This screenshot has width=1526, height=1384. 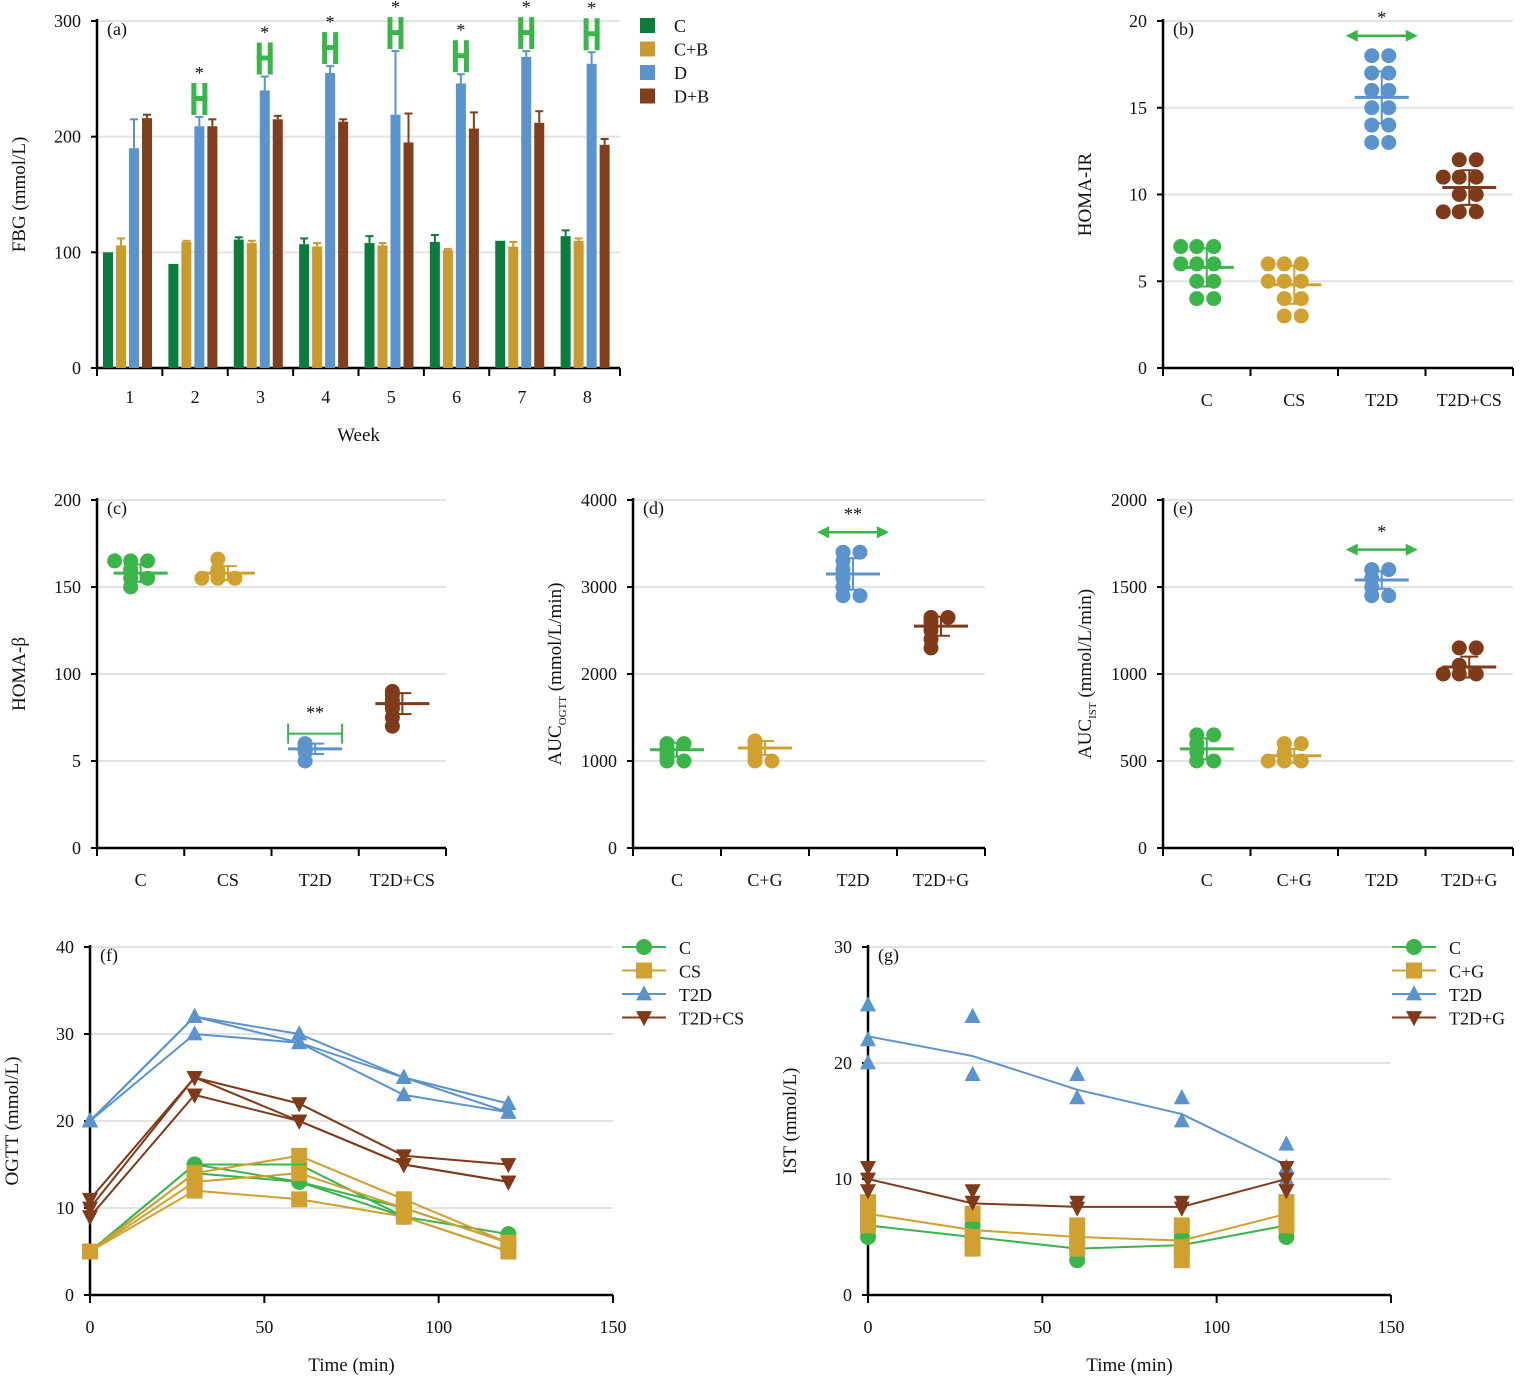 I want to click on y-tick-label: 150, so click(x=67, y=587).